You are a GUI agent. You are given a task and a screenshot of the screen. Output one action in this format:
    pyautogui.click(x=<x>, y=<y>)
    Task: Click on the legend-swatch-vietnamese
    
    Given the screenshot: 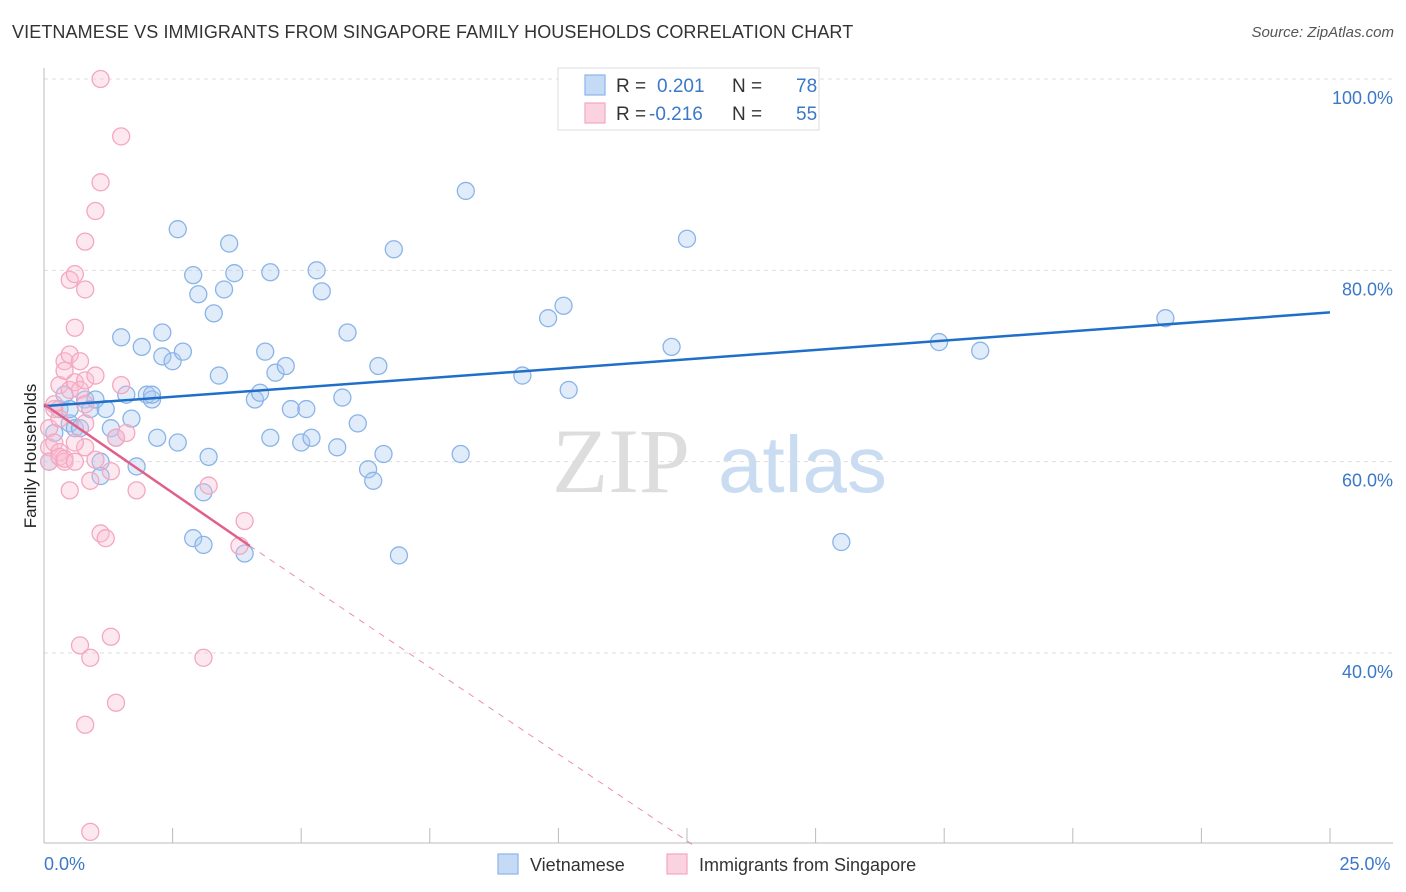 What is the action you would take?
    pyautogui.click(x=595, y=85)
    